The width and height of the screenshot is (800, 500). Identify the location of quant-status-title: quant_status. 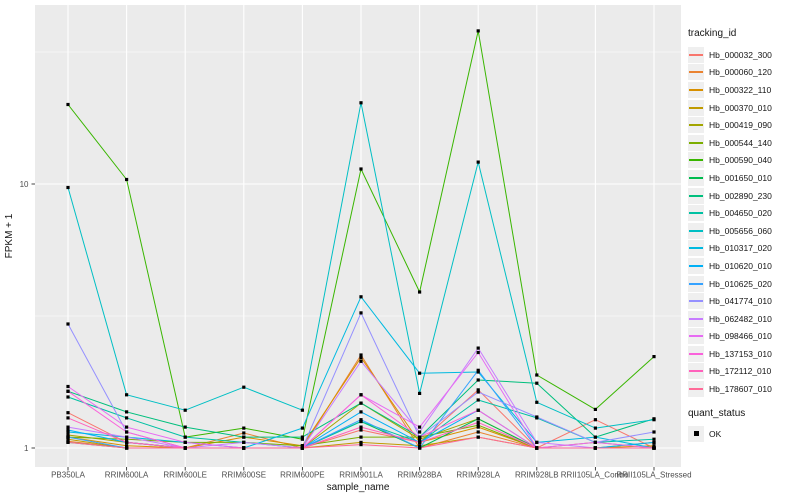
(717, 413).